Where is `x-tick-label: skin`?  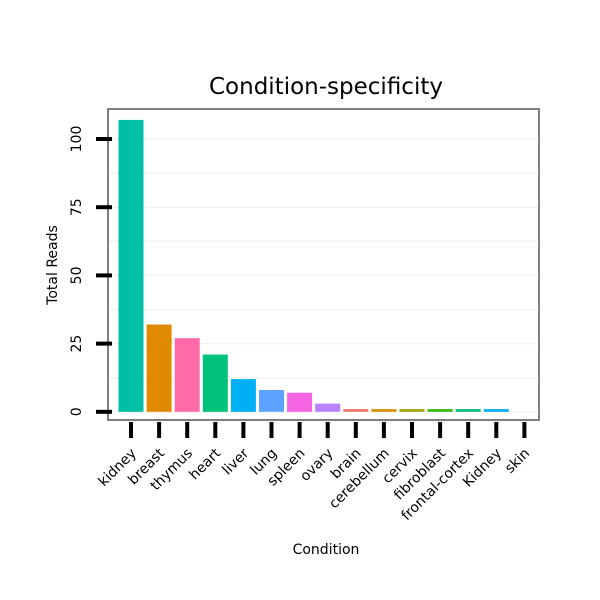
x-tick-label: skin is located at coordinates (517, 461).